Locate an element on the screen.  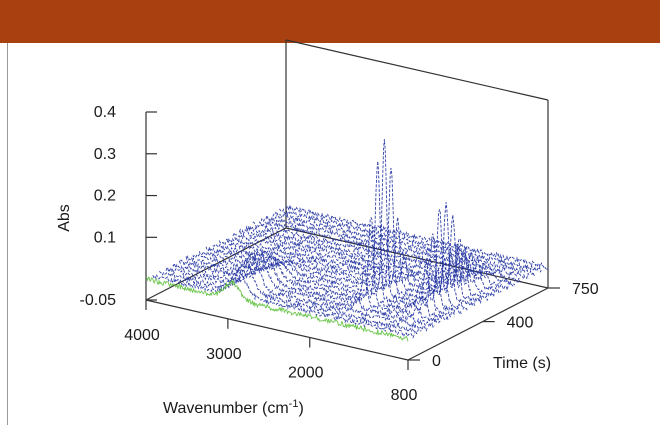
x-tick-label-3: 800 is located at coordinates (404, 395).